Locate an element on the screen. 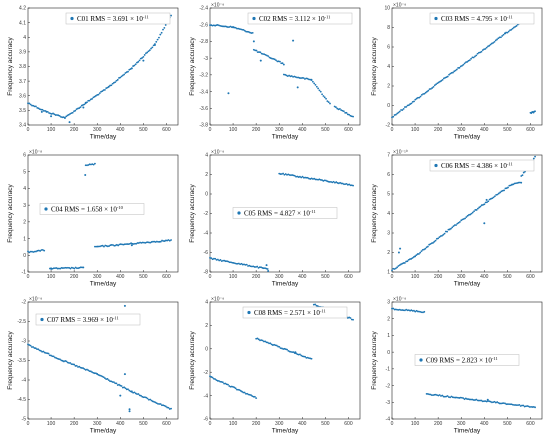 This screenshot has height=440, width=550. y-tick-label: 5 is located at coordinates (24, 172).